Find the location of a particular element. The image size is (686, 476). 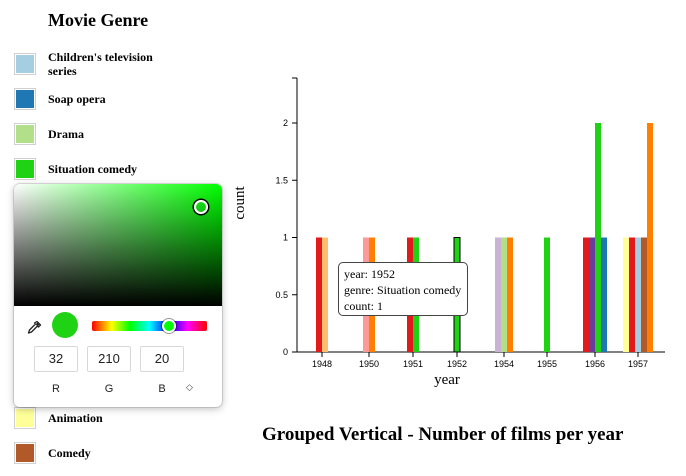

tooltip-genre: genre: Situation comedy is located at coordinates (403, 290).